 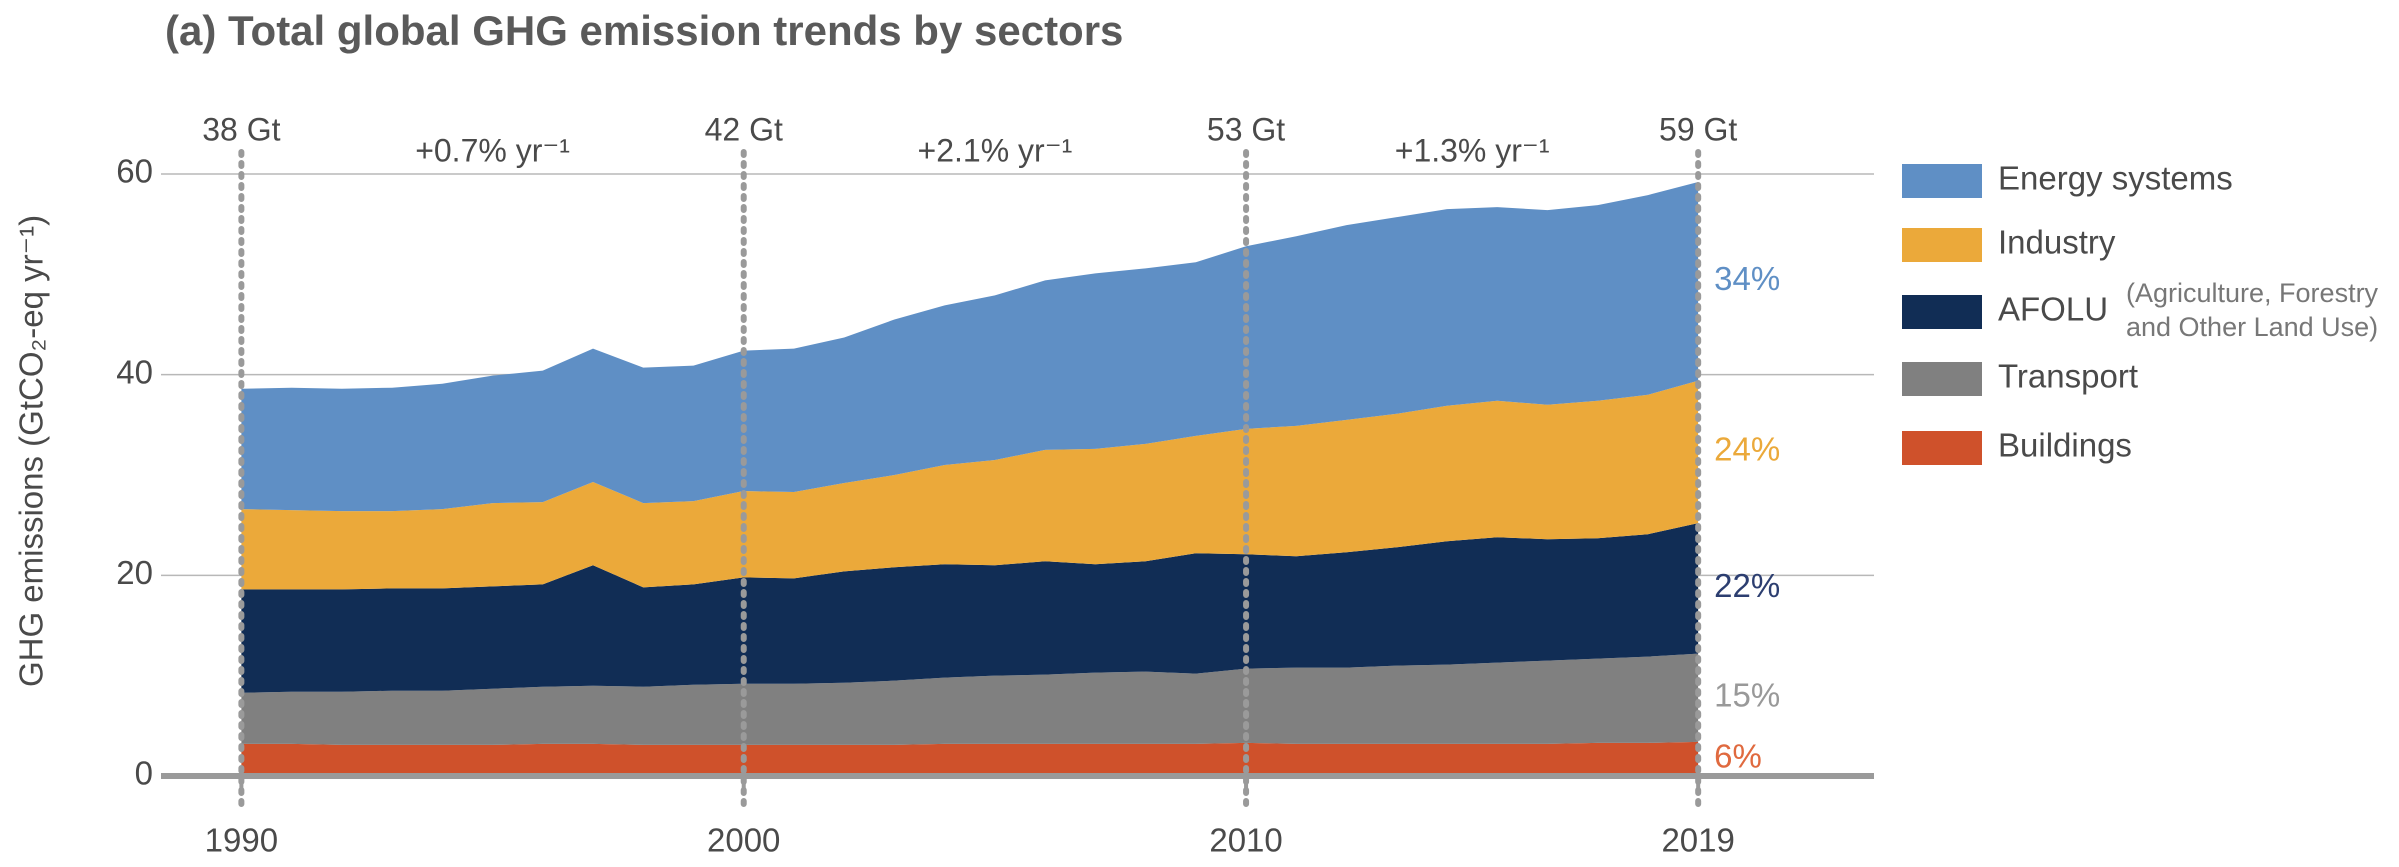 I want to click on marker-label: 59 Gt, so click(x=1698, y=129).